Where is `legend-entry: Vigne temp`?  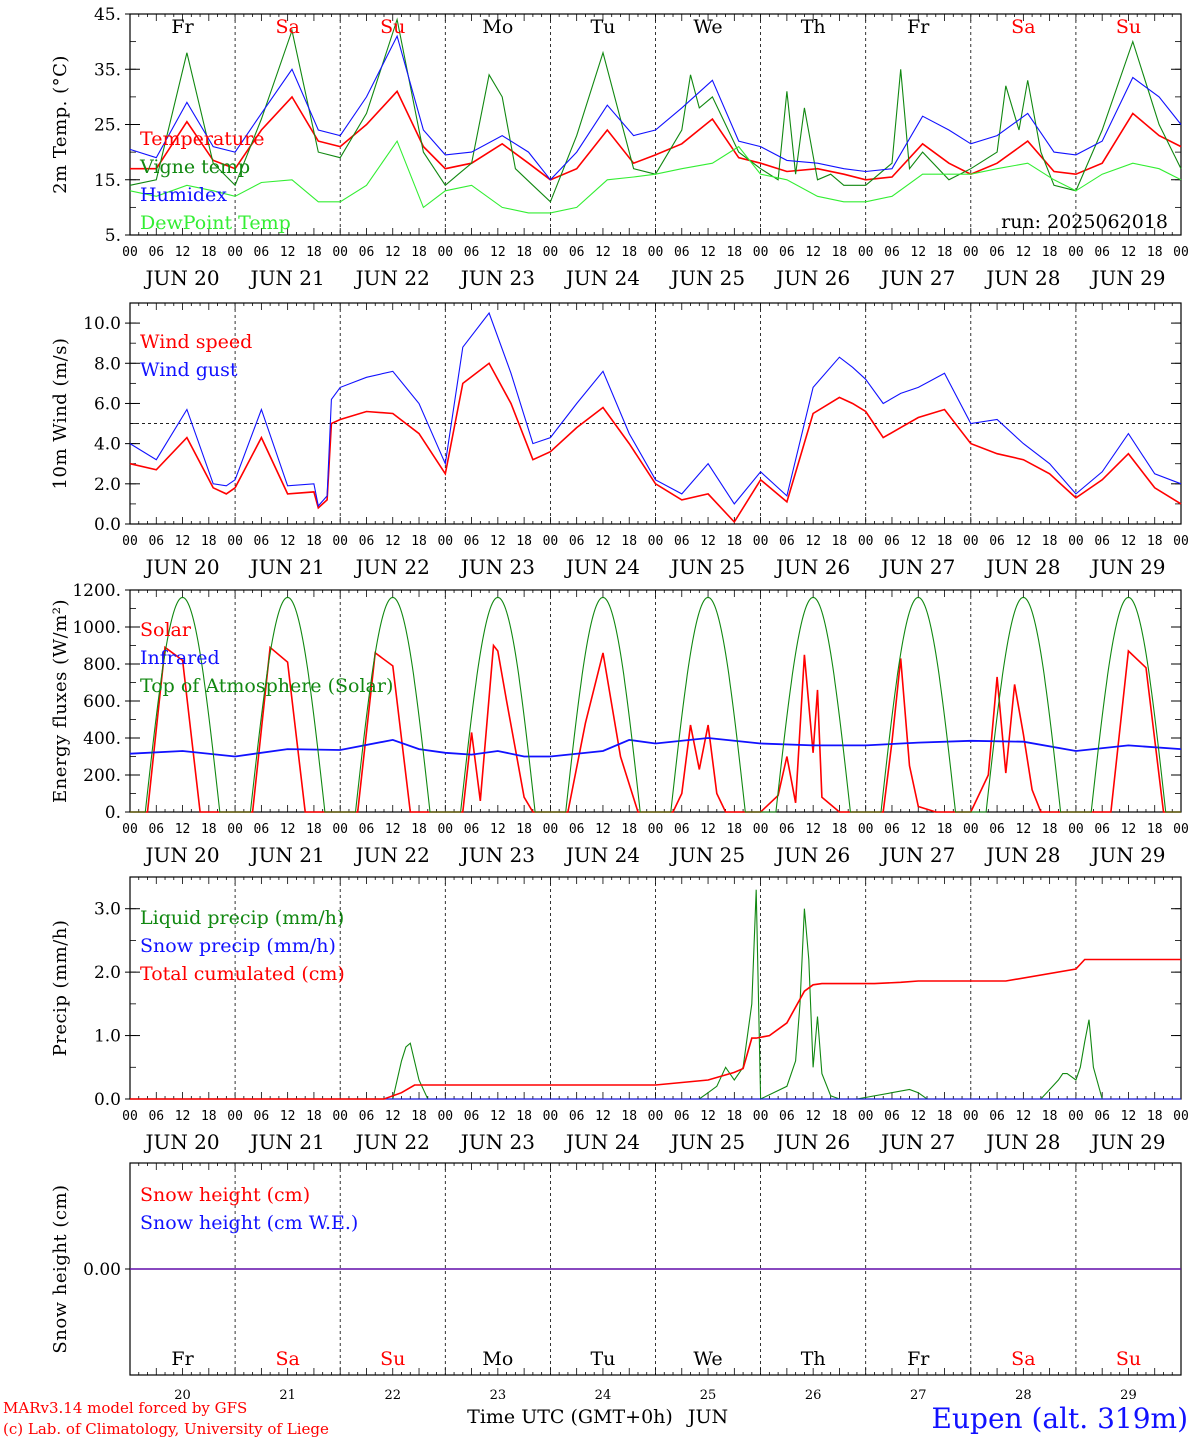
legend-entry: Vigne temp is located at coordinates (194, 167).